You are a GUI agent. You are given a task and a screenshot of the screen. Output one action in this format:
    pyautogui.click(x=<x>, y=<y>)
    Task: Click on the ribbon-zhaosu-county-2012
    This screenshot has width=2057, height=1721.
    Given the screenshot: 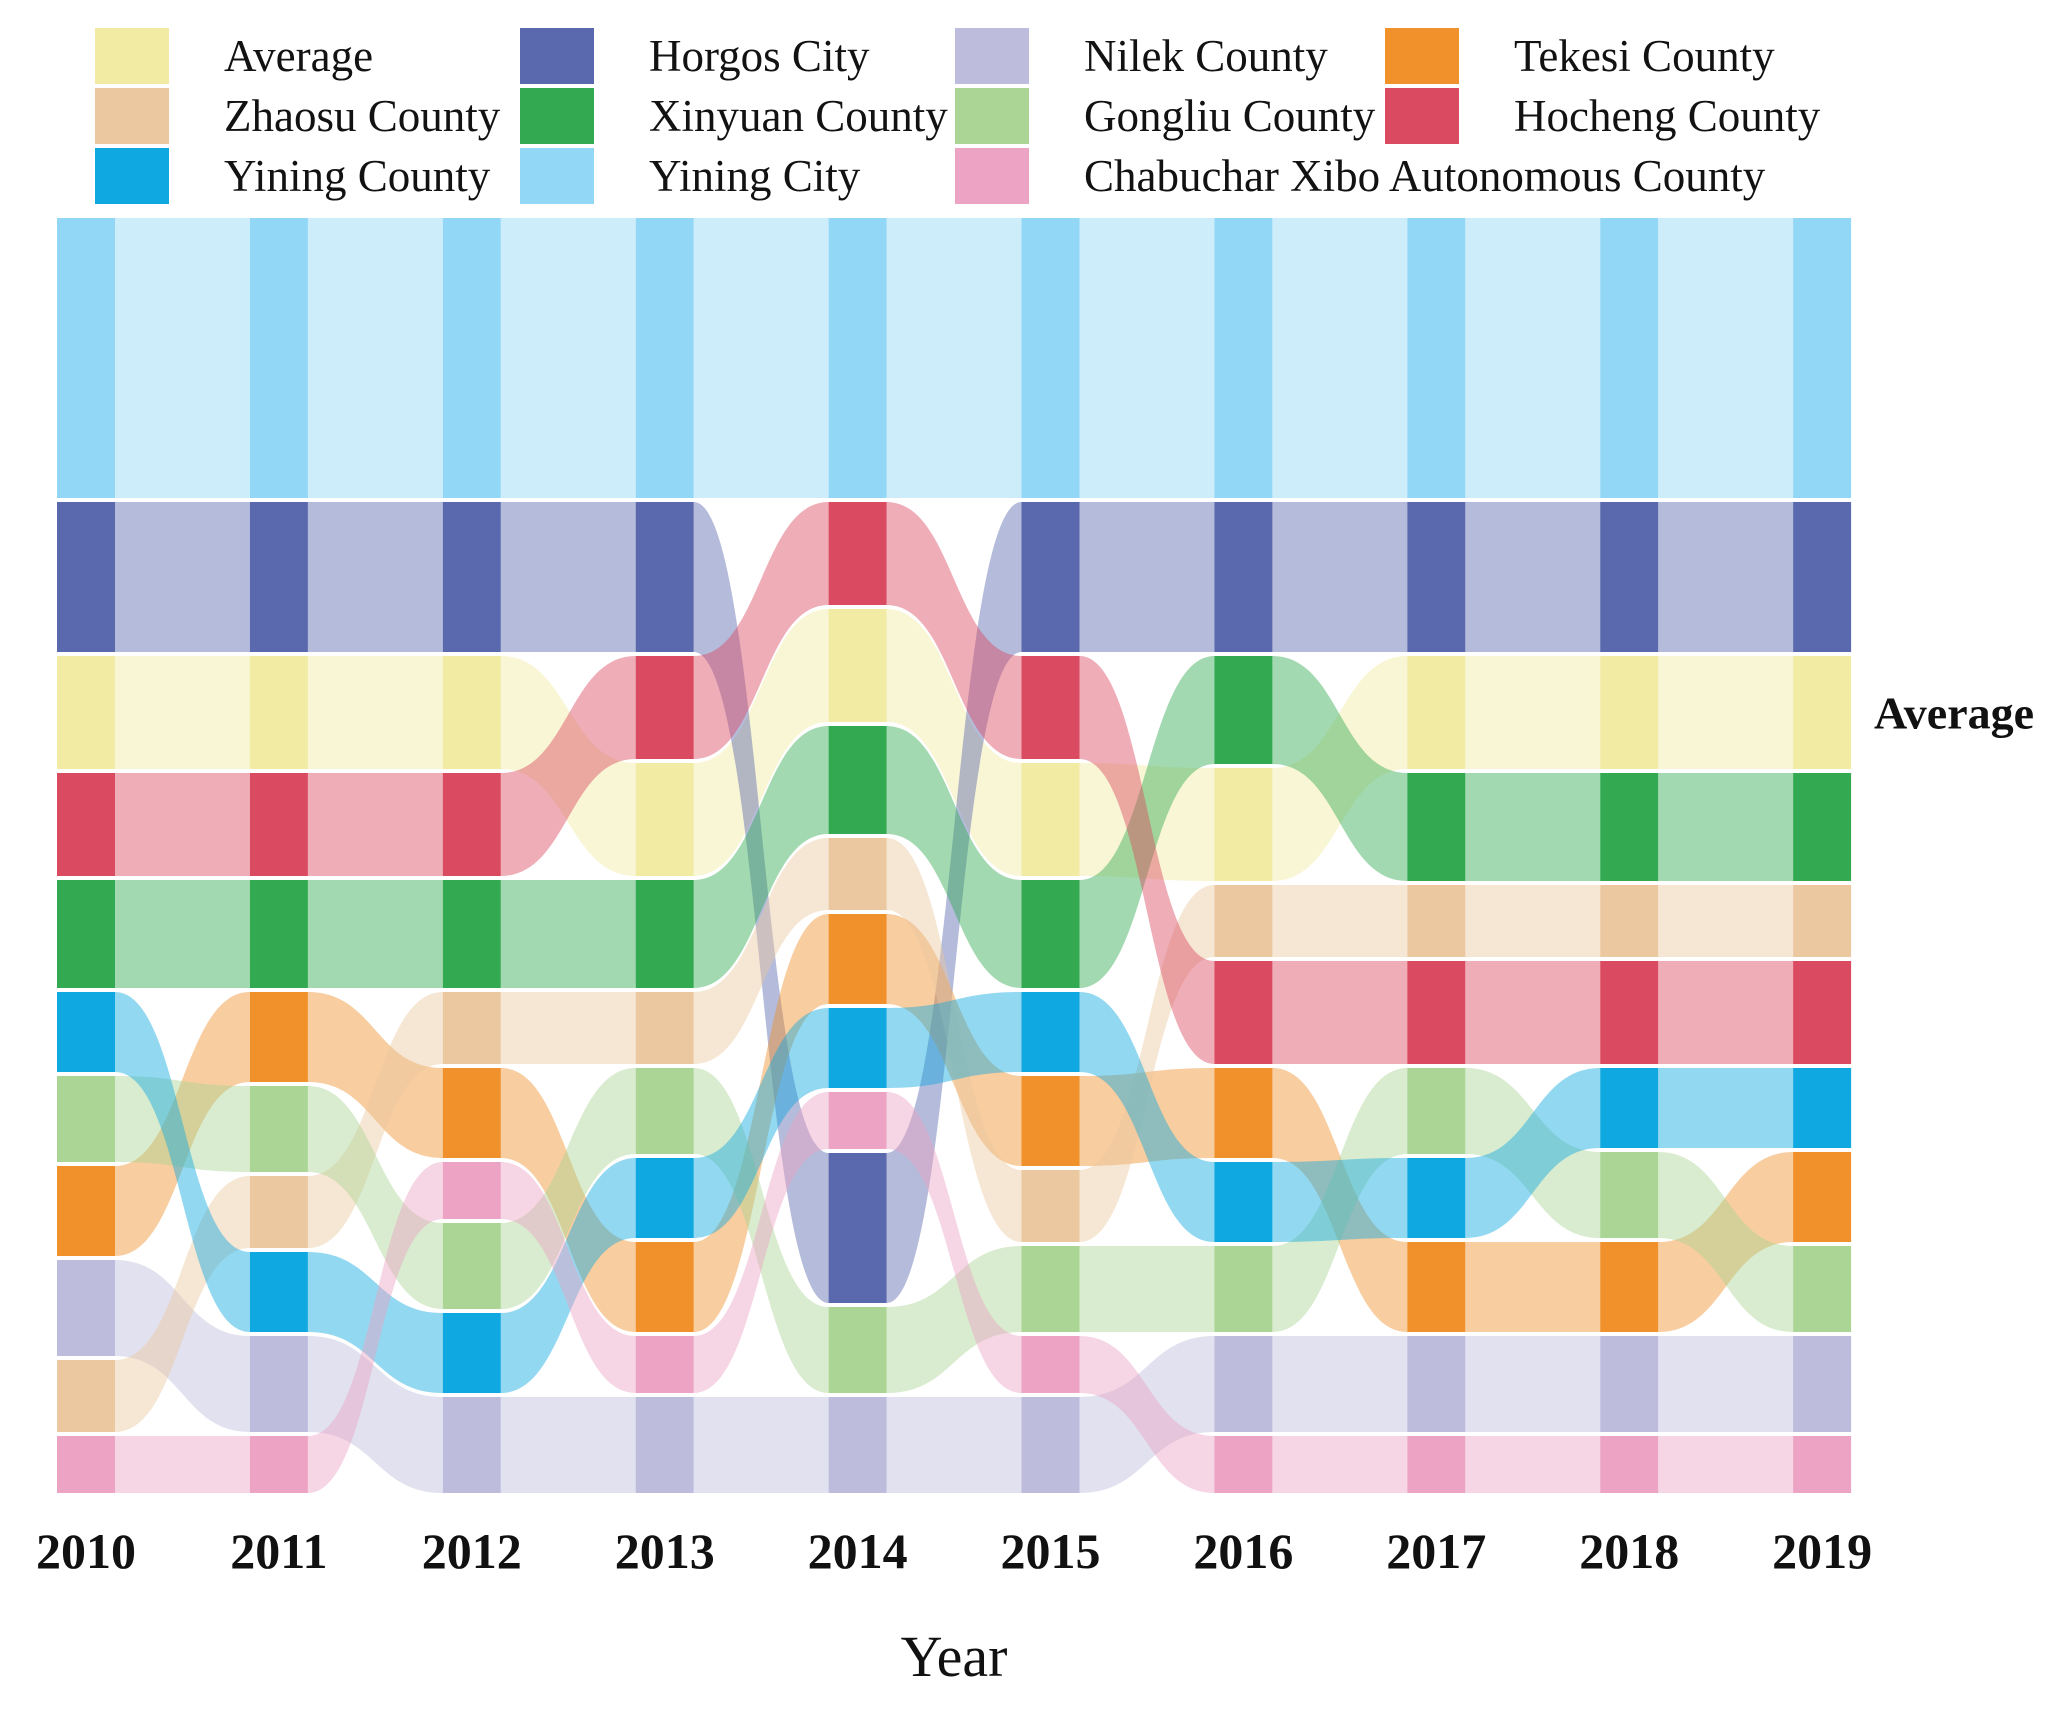 What is the action you would take?
    pyautogui.click(x=568, y=1028)
    